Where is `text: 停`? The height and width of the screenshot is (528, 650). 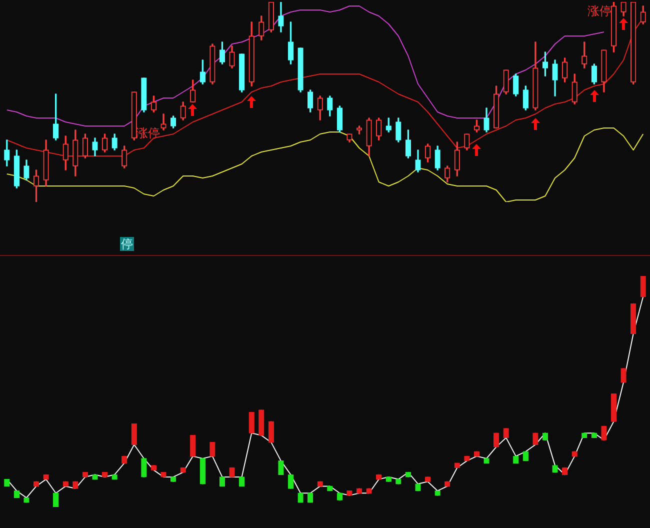
text: 停 is located at coordinates (127, 244).